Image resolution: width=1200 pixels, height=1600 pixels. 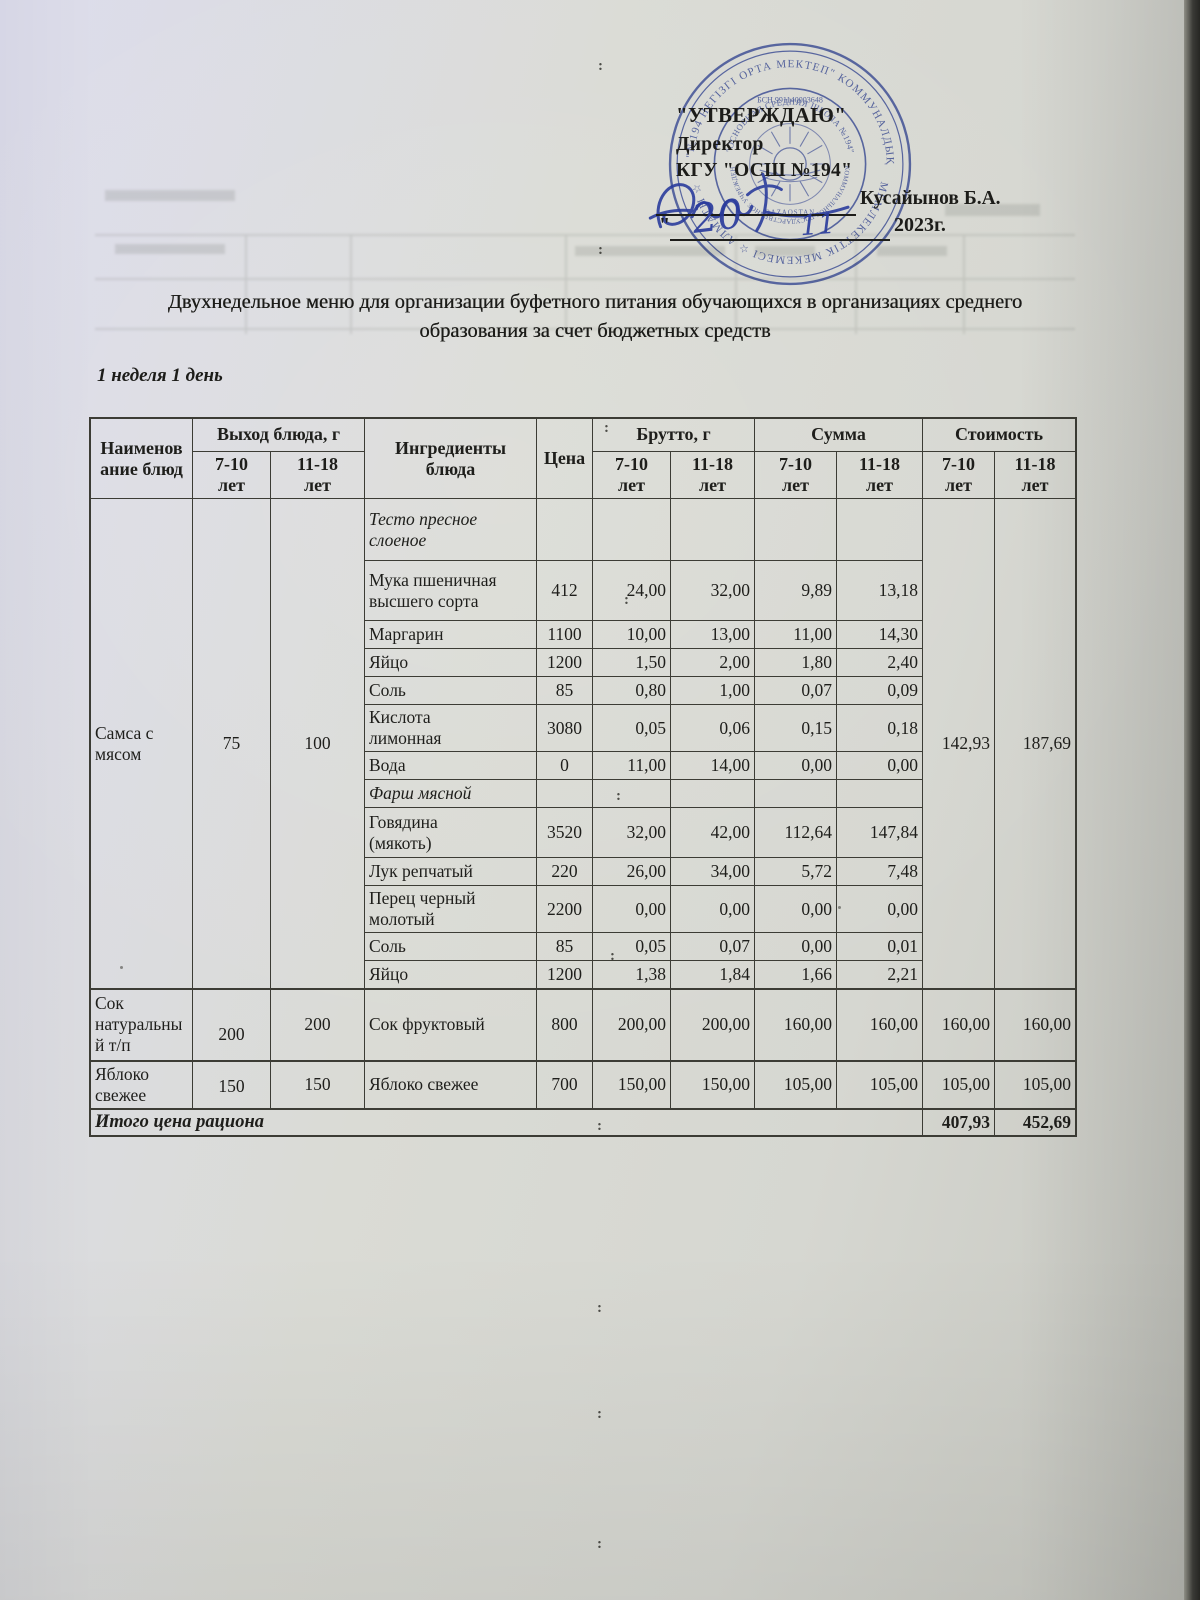 I want to click on approval-year: 2023г., so click(x=920, y=225).